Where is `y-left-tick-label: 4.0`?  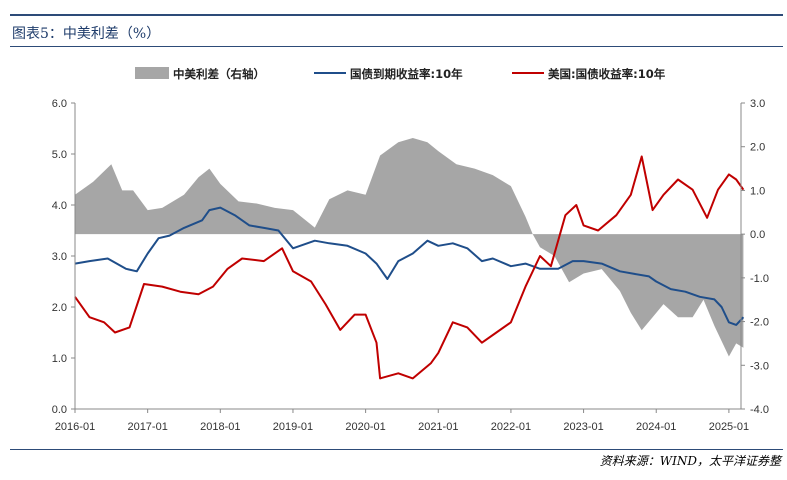
y-left-tick-label: 4.0 is located at coordinates (59, 206).